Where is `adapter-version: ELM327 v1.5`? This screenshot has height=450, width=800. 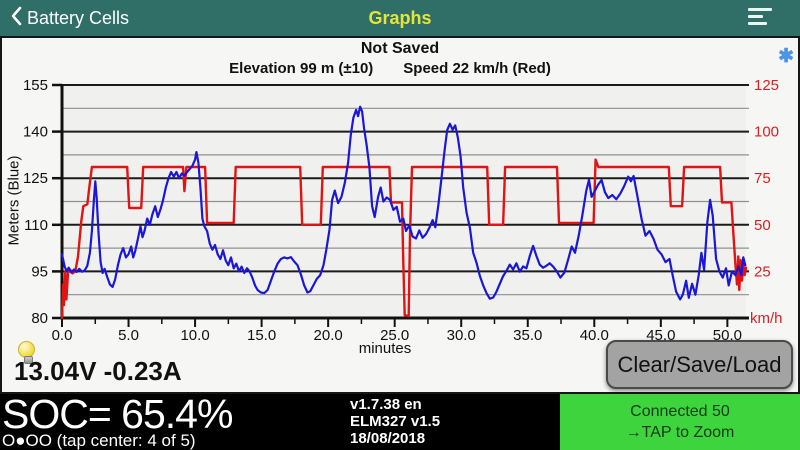
adapter-version: ELM327 v1.5 is located at coordinates (395, 421).